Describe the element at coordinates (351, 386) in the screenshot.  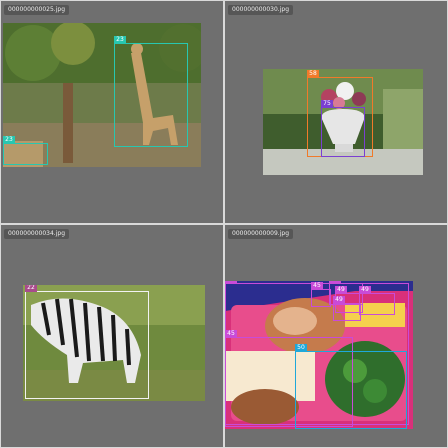
I see `bbox-broccoli: 50` at that location.